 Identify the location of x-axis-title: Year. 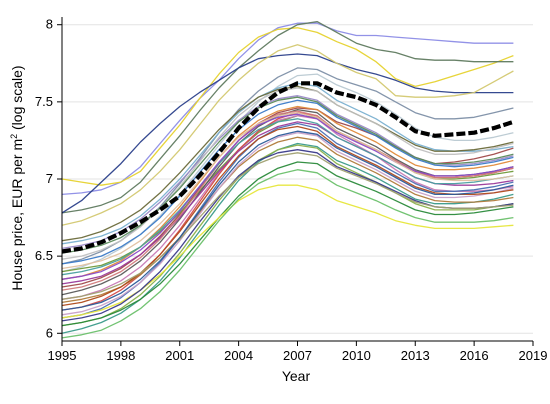
(296, 376).